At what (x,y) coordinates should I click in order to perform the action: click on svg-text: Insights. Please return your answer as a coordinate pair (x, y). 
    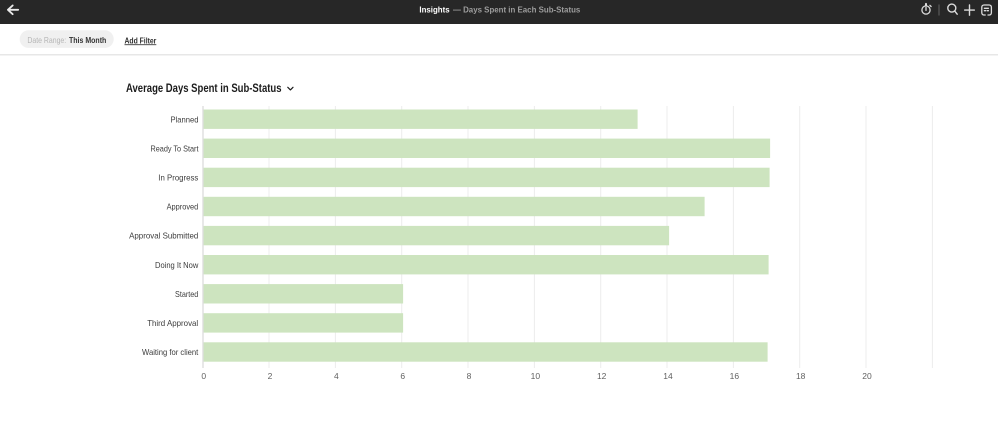
    Looking at the image, I should click on (434, 9).